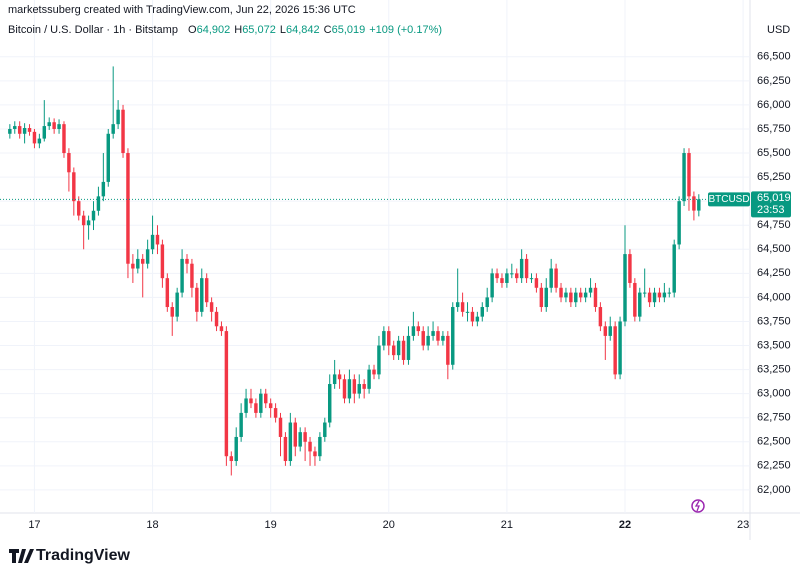  I want to click on field-label: L, so click(282, 30).